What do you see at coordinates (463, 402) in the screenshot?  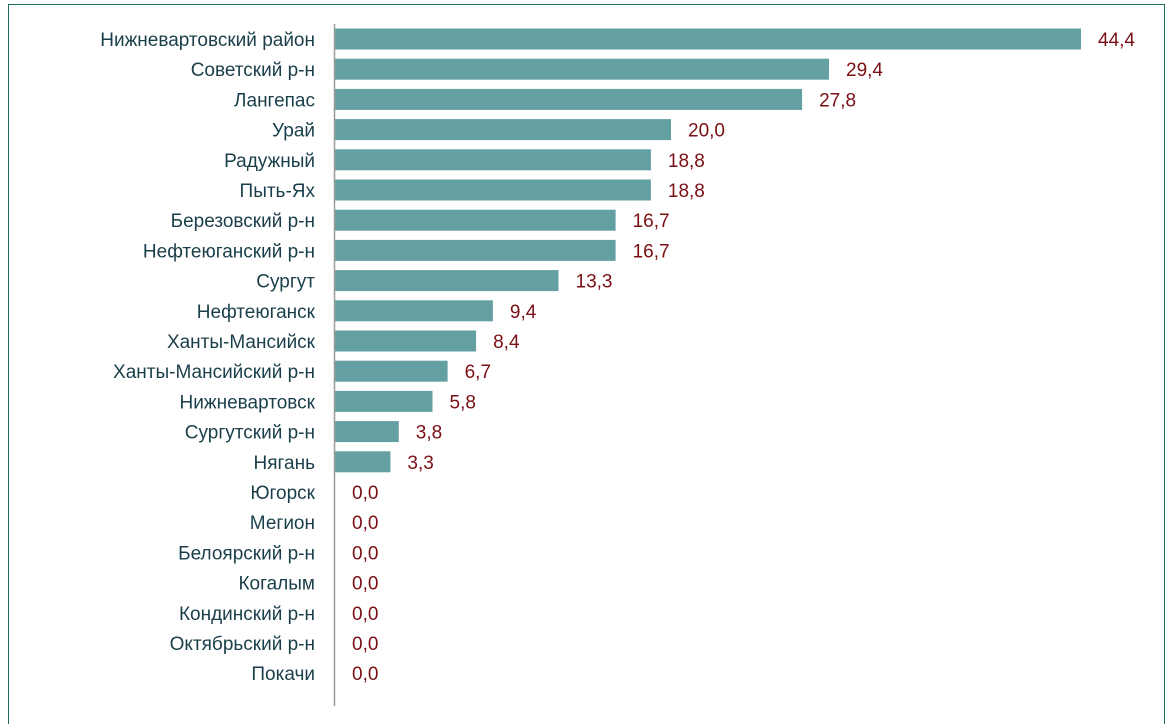 I see `value-label: 5,8` at bounding box center [463, 402].